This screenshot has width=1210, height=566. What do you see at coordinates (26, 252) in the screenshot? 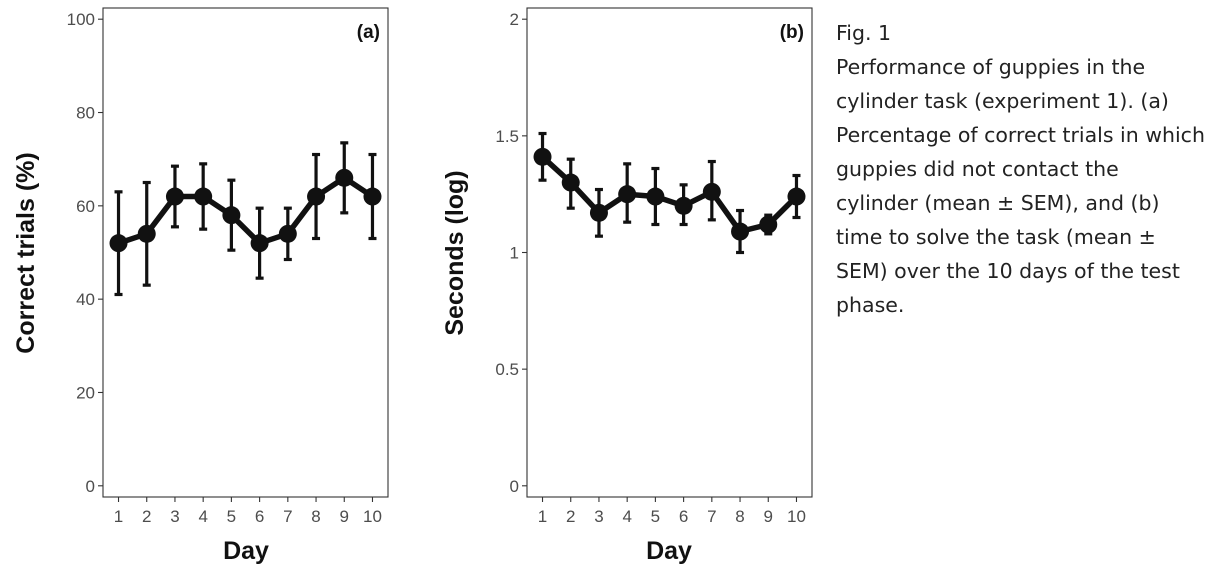
I see `y-axis-title: Correct trials (%)` at bounding box center [26, 252].